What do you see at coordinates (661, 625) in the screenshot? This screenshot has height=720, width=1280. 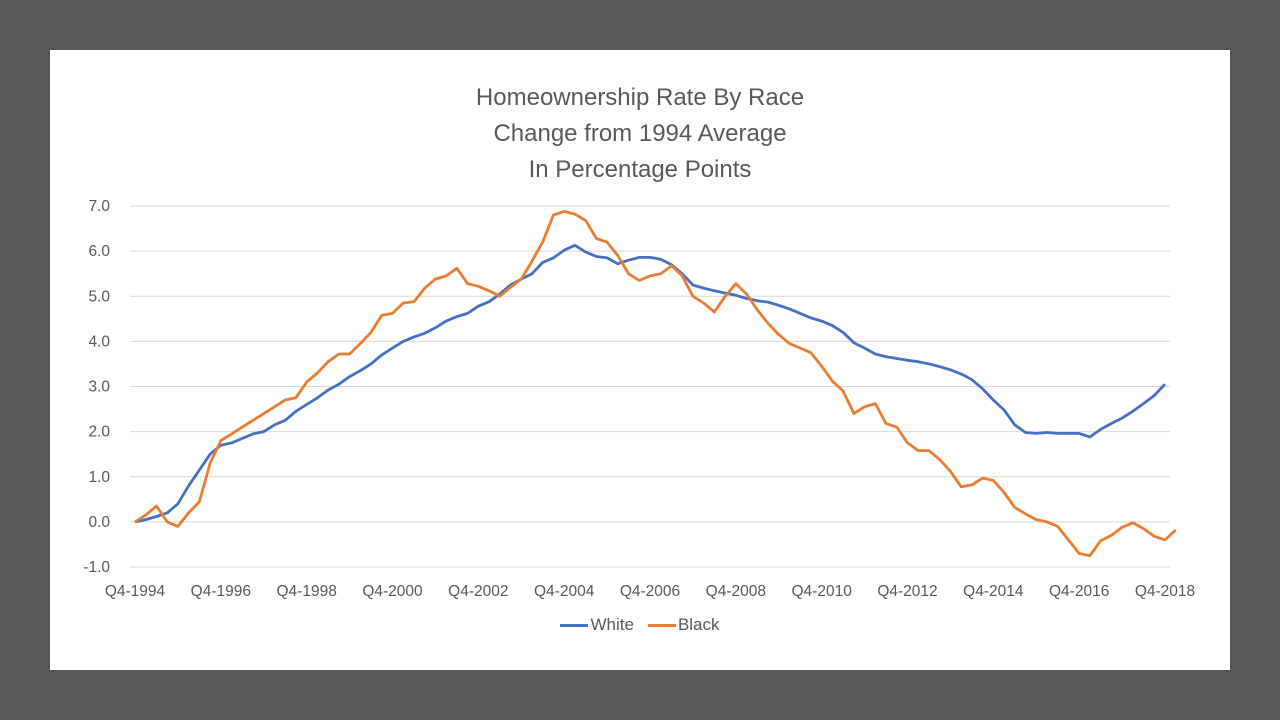 I see `legend-swatch-black` at bounding box center [661, 625].